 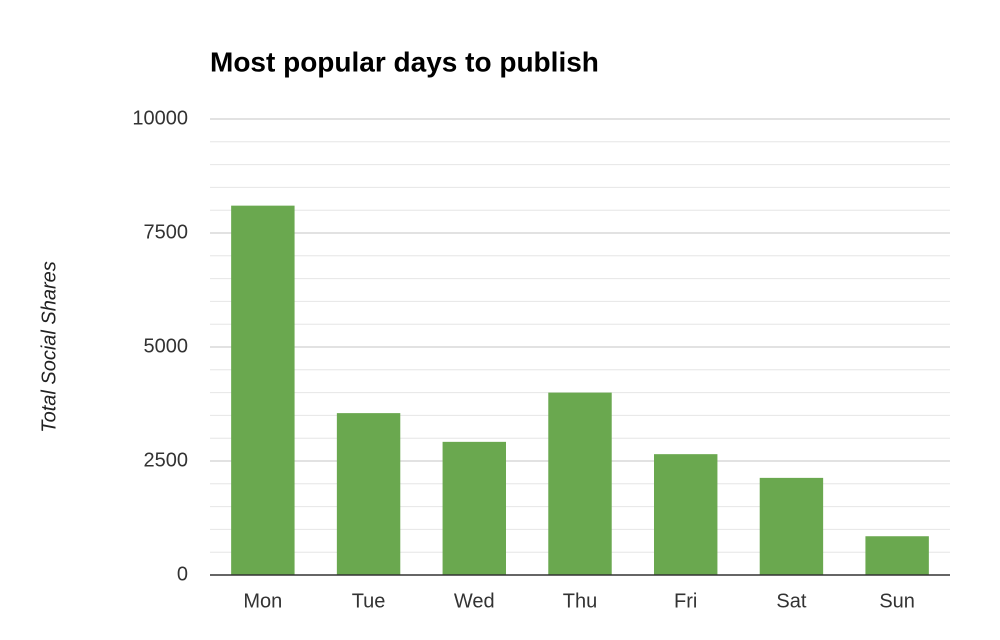 I want to click on x-tick-label: Mon, so click(x=262, y=601).